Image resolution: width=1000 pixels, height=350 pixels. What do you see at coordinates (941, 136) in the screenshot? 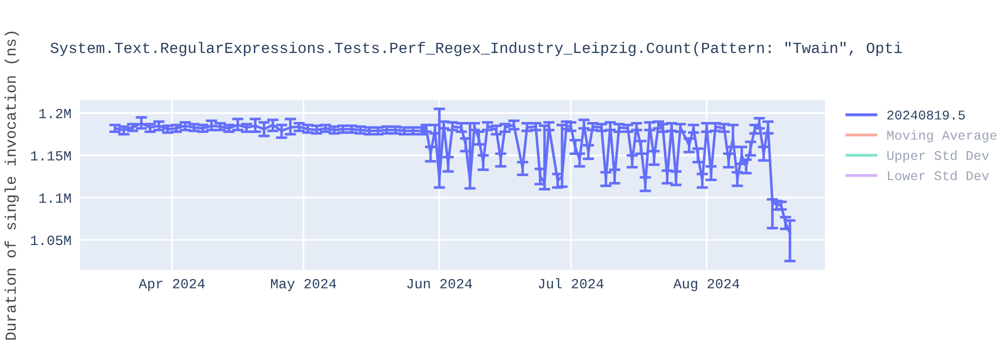
I see `legend-label: Moving Average` at bounding box center [941, 136].